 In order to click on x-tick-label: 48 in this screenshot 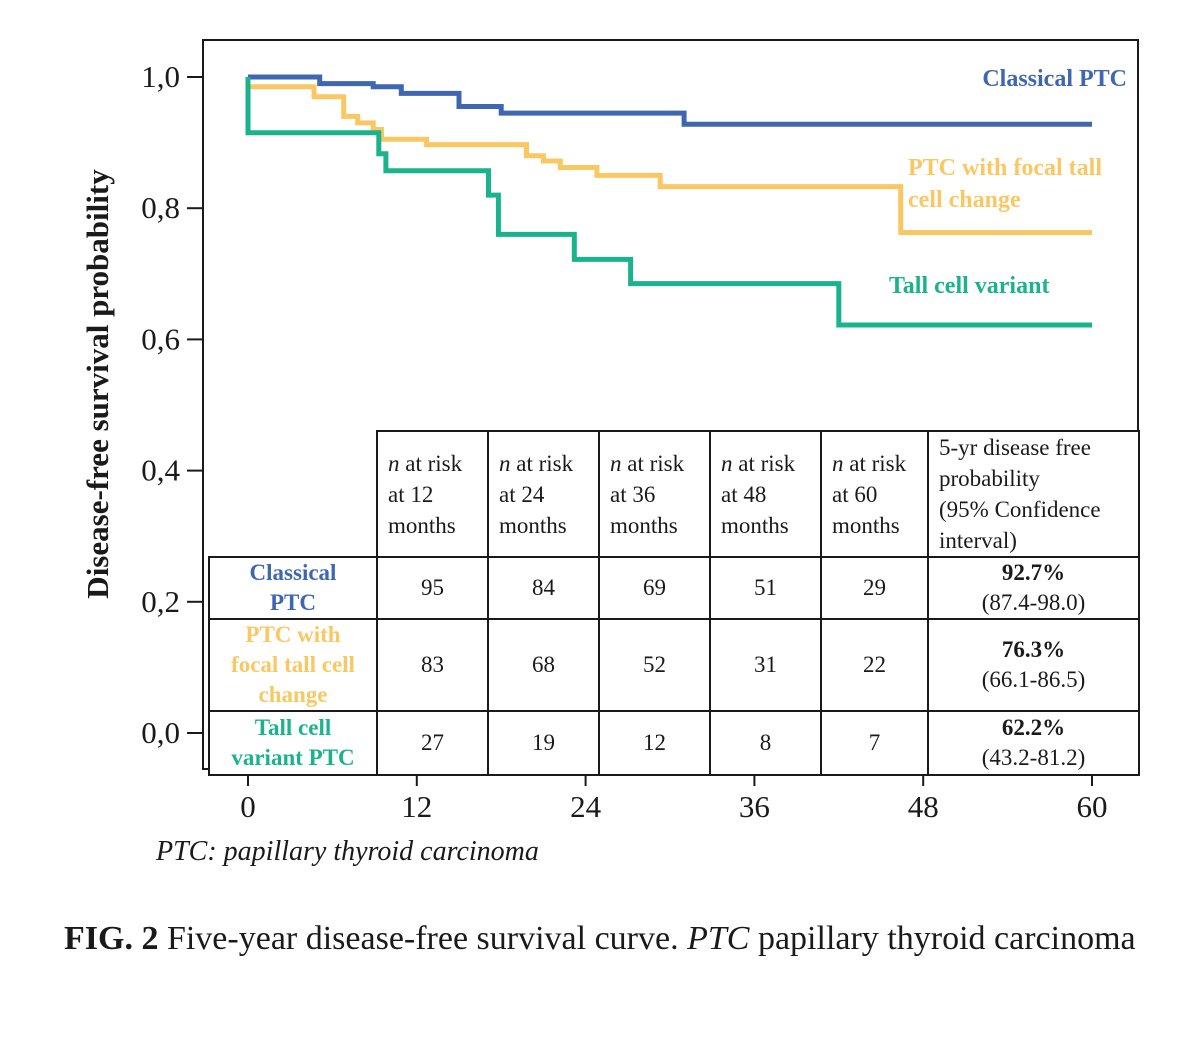, I will do `click(923, 806)`.